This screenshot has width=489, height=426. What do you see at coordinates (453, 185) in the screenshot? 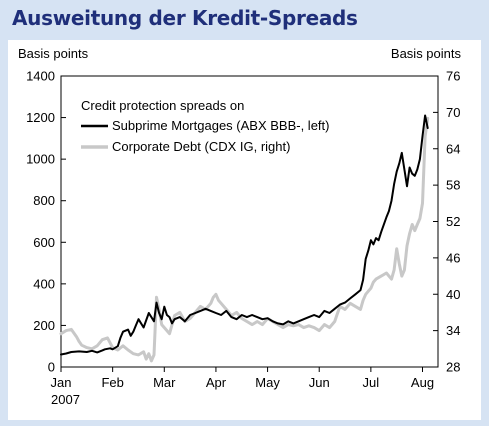
I see `right-axis-tick-label: 58` at bounding box center [453, 185].